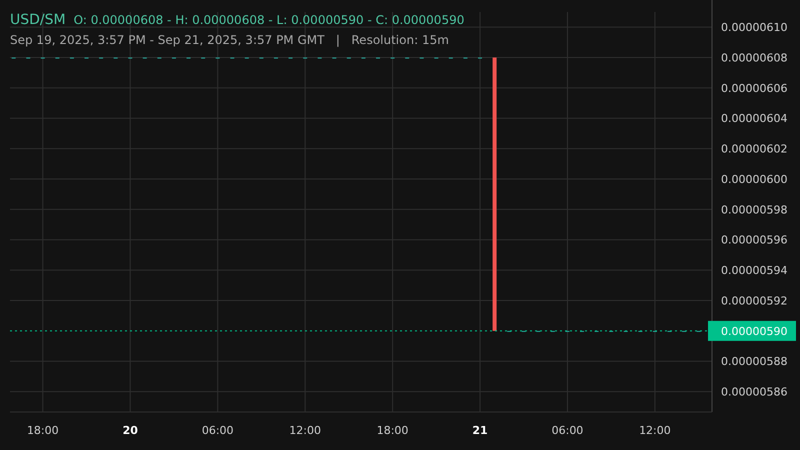 Image resolution: width=800 pixels, height=450 pixels. I want to click on annotation: O: 0.00000608 - H: 0.00000608 - L: 0.00000590 - C: 0.00000590, so click(269, 20).